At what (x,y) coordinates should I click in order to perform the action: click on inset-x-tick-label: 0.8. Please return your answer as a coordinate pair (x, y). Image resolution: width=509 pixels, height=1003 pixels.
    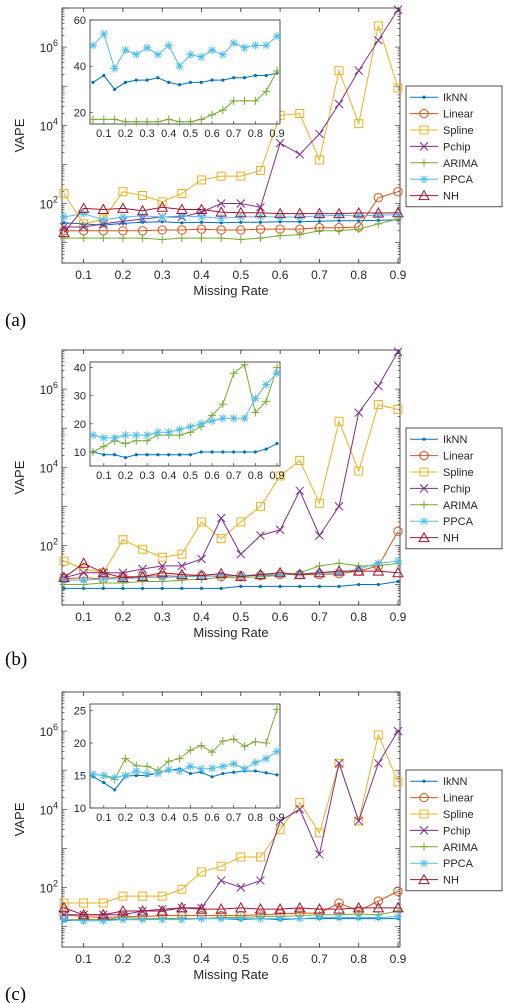
    Looking at the image, I should click on (255, 476).